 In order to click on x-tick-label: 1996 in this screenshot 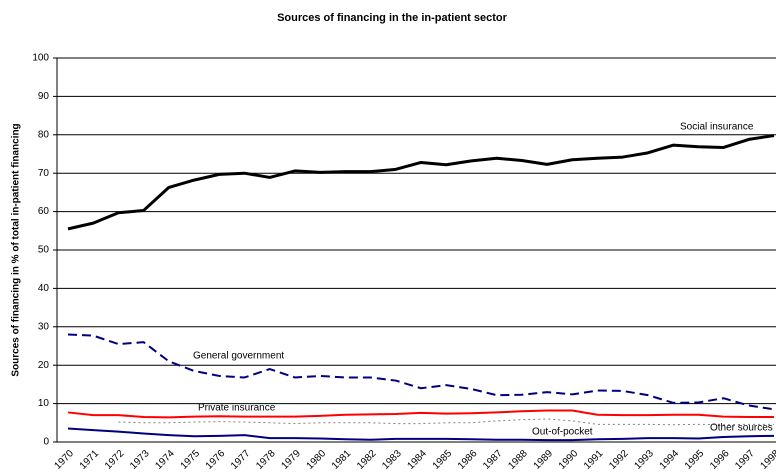, I will do `click(720, 460)`.